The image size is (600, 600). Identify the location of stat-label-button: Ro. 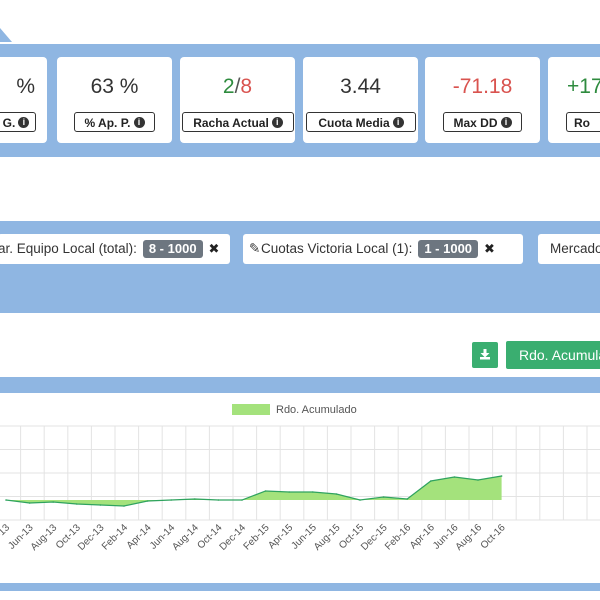
(583, 122).